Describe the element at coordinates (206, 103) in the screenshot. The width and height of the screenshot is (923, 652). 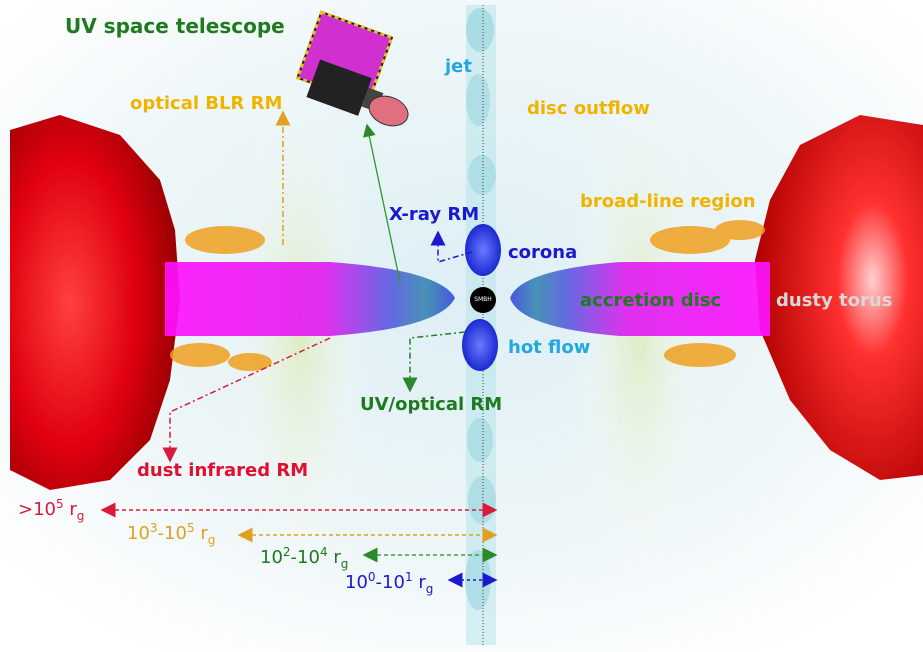
I see `optical-blr-rm-label: optical BLR RM` at that location.